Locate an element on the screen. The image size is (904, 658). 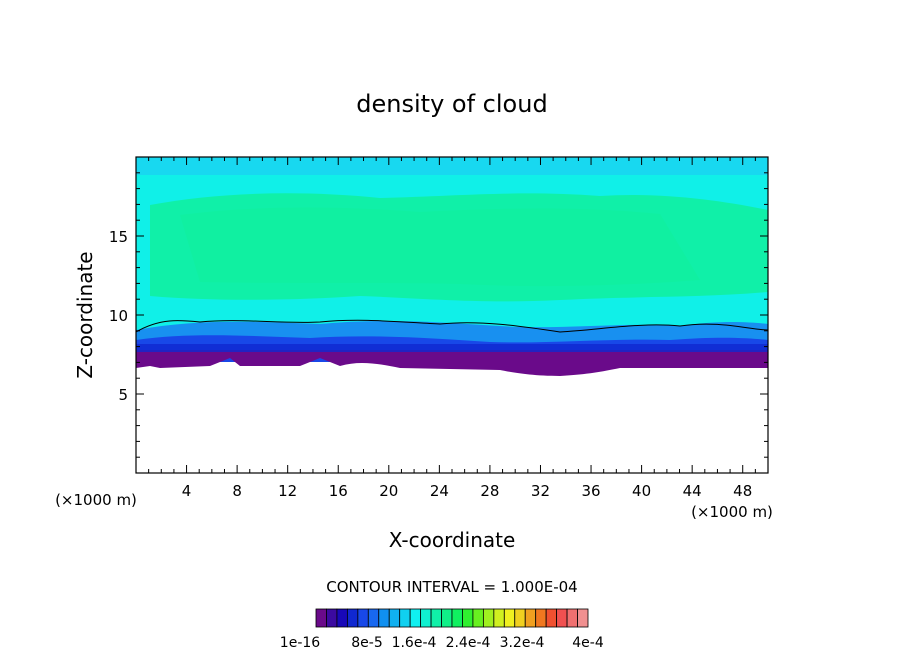
x-tick-label: 40 is located at coordinates (641, 491).